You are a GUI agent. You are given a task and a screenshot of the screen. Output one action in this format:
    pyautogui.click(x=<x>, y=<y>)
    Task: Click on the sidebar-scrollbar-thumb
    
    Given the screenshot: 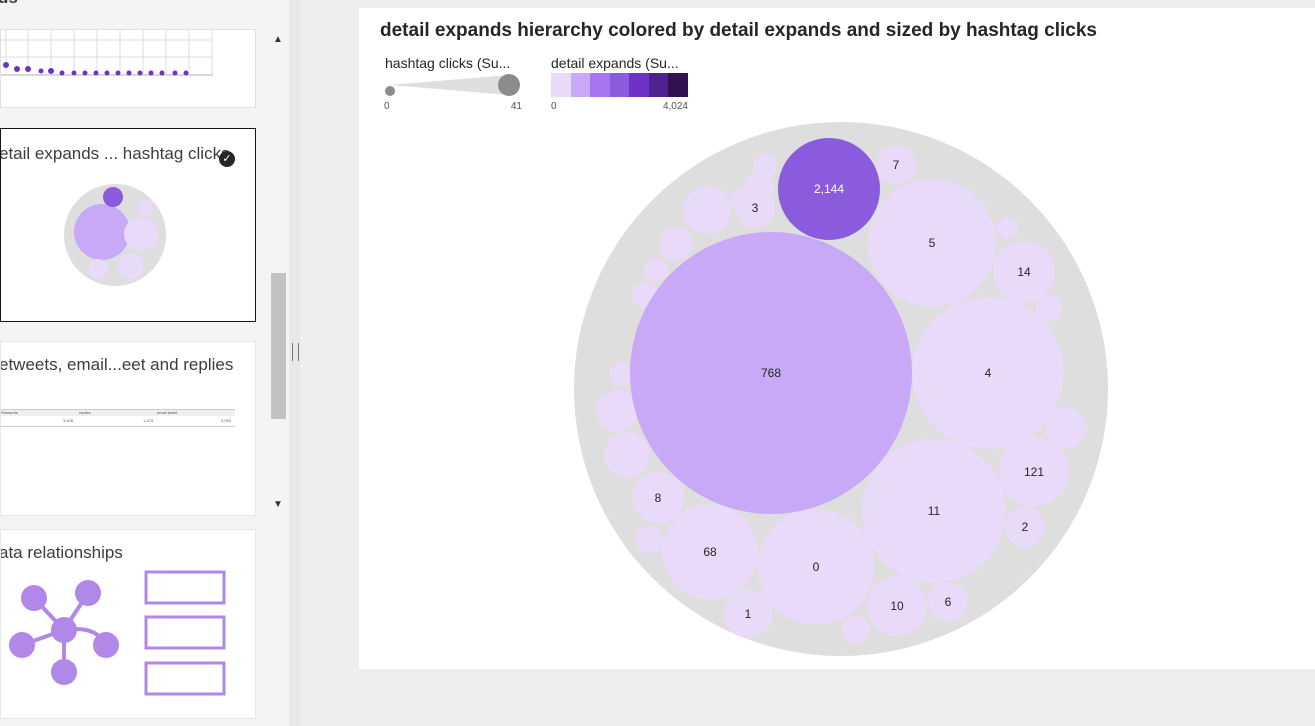 What is the action you would take?
    pyautogui.click(x=278, y=346)
    